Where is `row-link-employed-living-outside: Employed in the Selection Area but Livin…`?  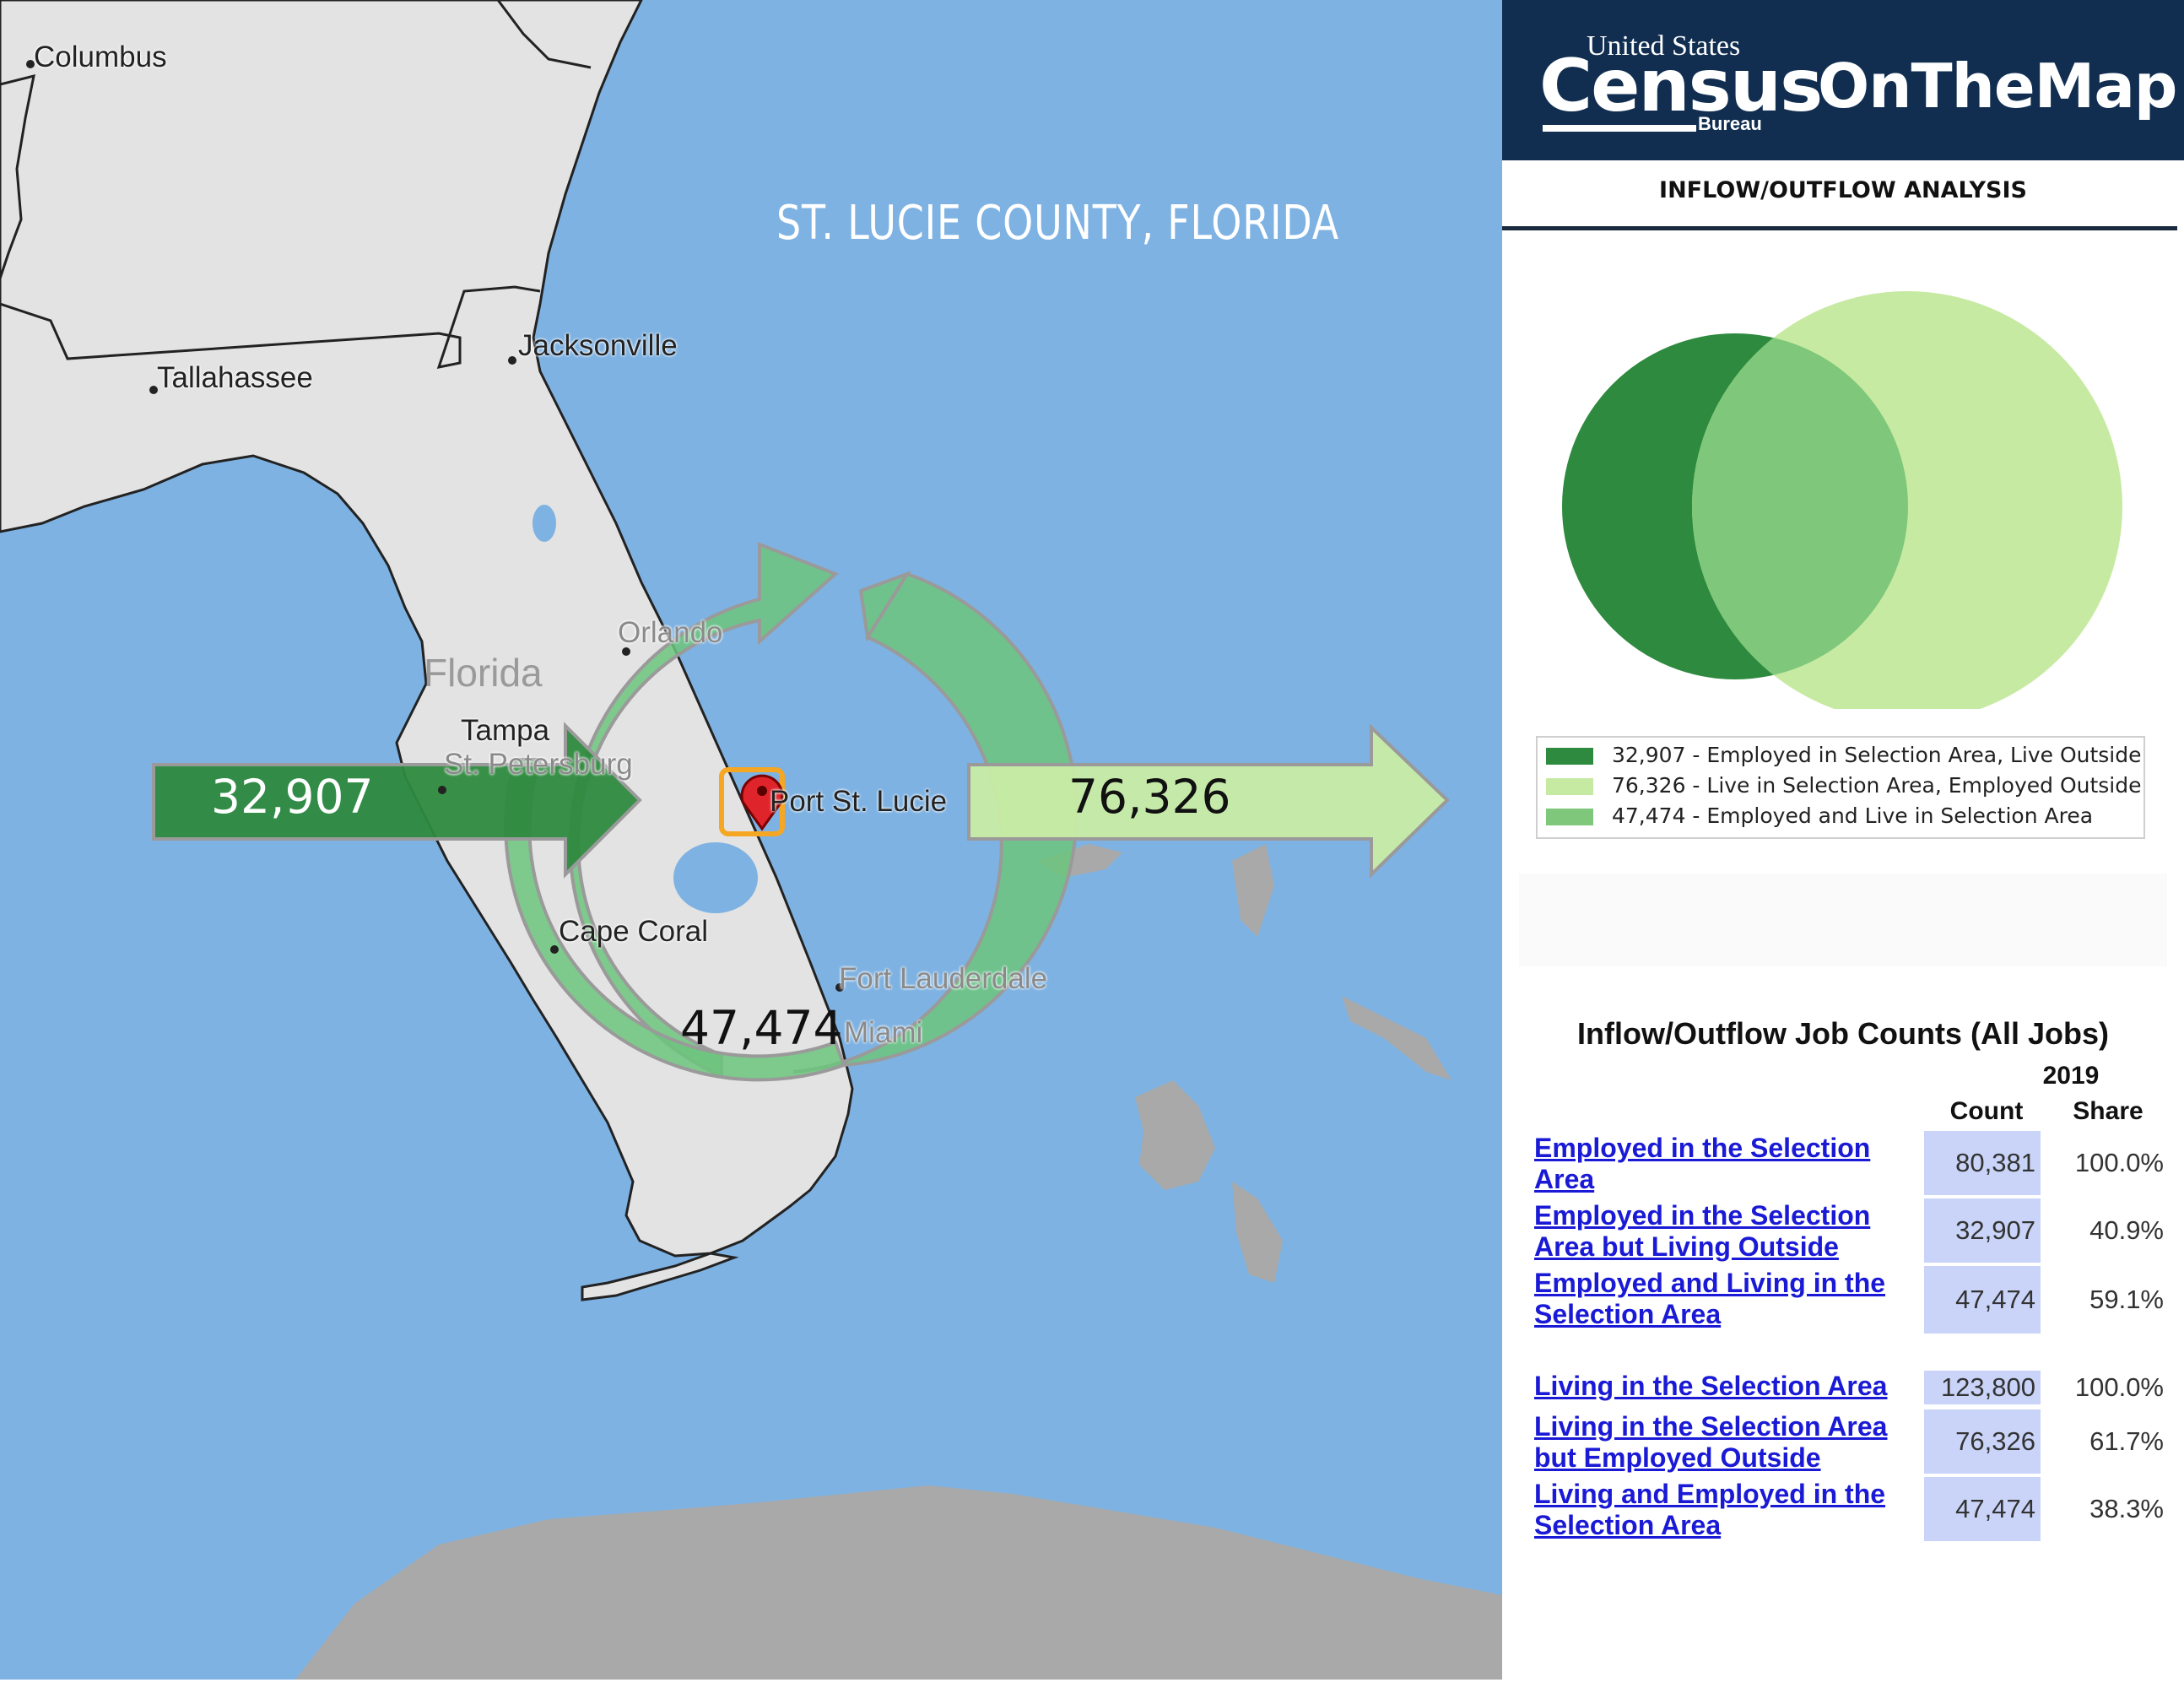
row-link-employed-living-outside: Employed in the Selection Area but Livin… is located at coordinates (1702, 1231).